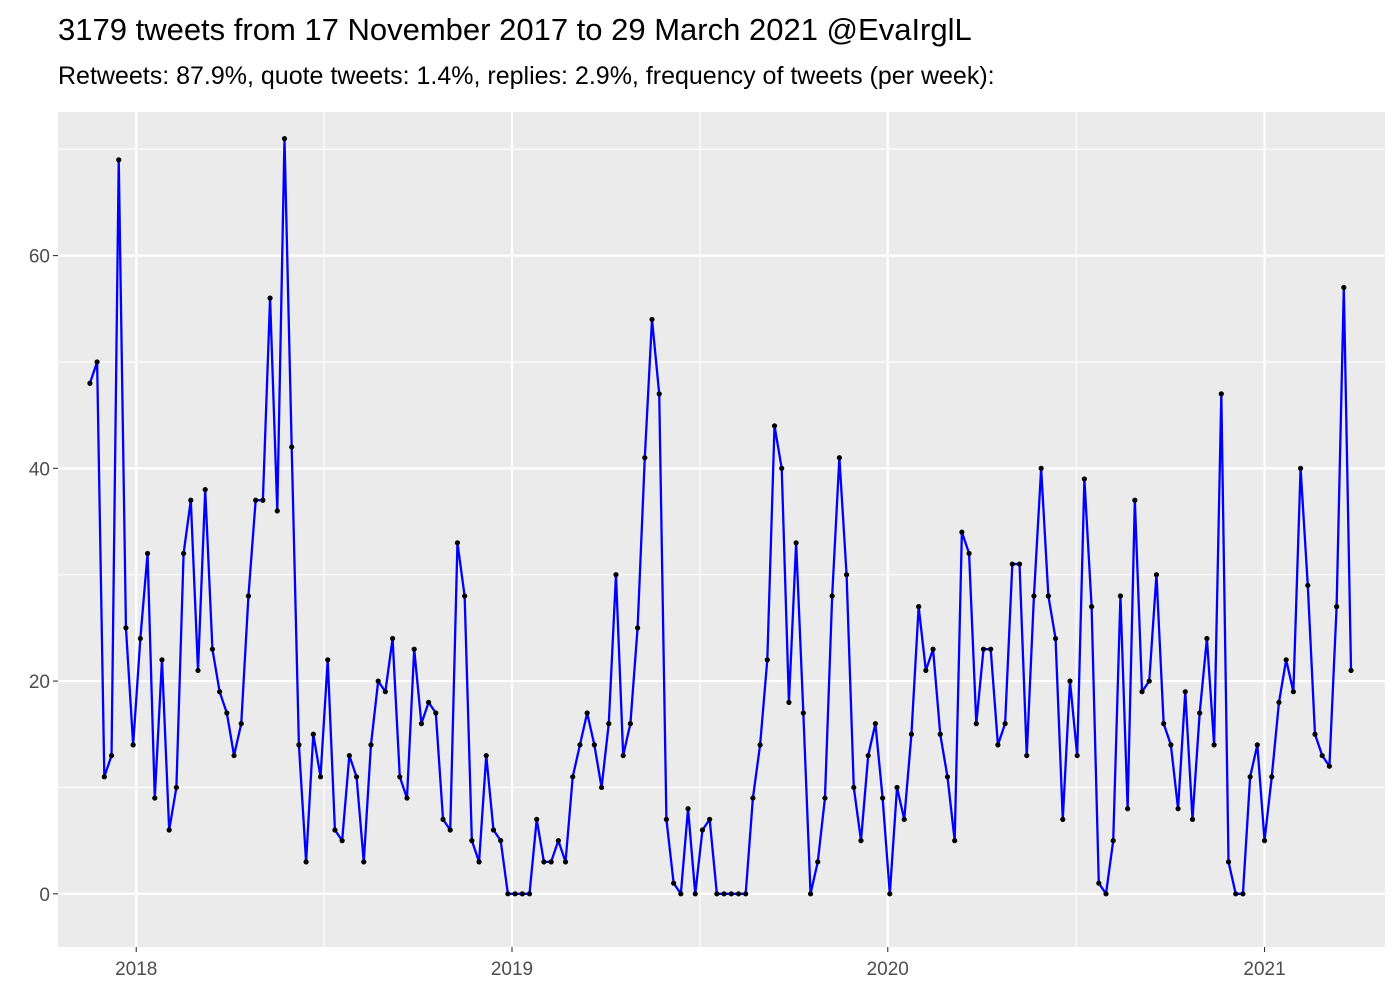 Image resolution: width=1400 pixels, height=1000 pixels. I want to click on x-tick-label: 2020, so click(888, 969).